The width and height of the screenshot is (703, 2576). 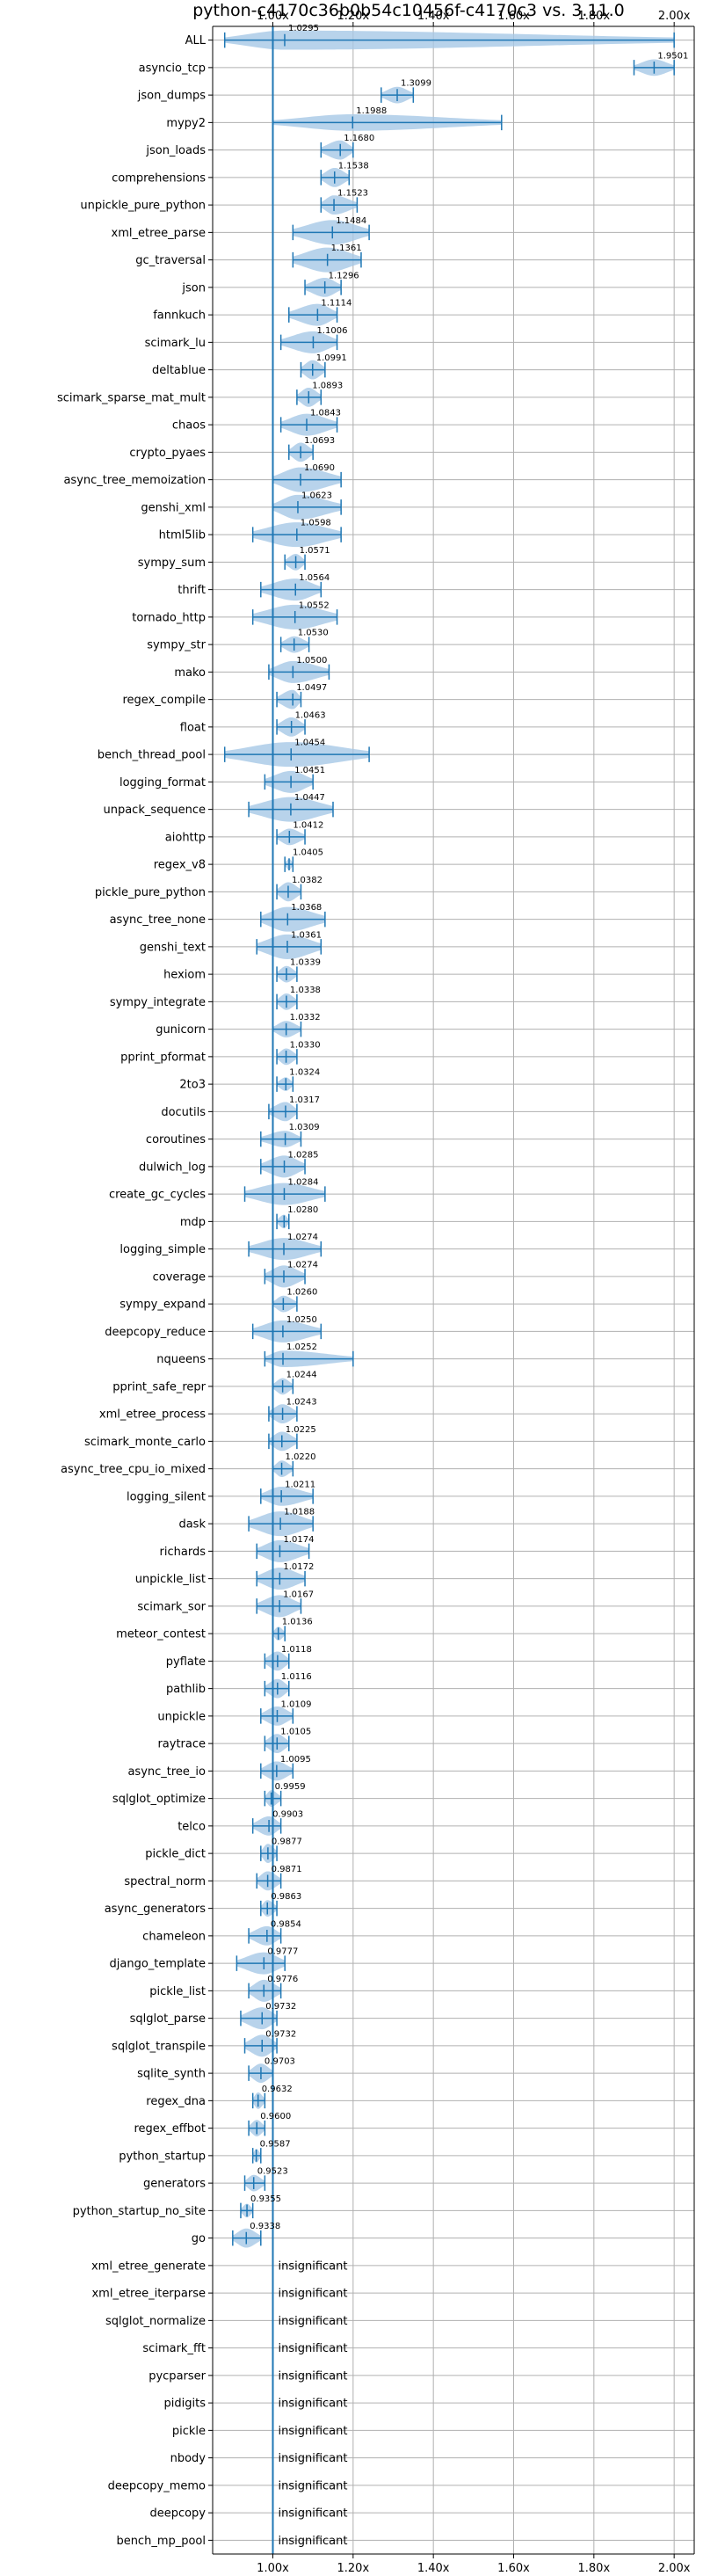 What do you see at coordinates (675, 16) in the screenshot?
I see `tick-label-top-2-00x: 2.00x` at bounding box center [675, 16].